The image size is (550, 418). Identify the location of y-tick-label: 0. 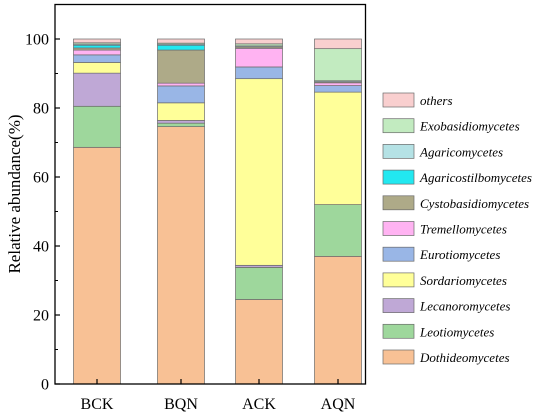
(45, 385).